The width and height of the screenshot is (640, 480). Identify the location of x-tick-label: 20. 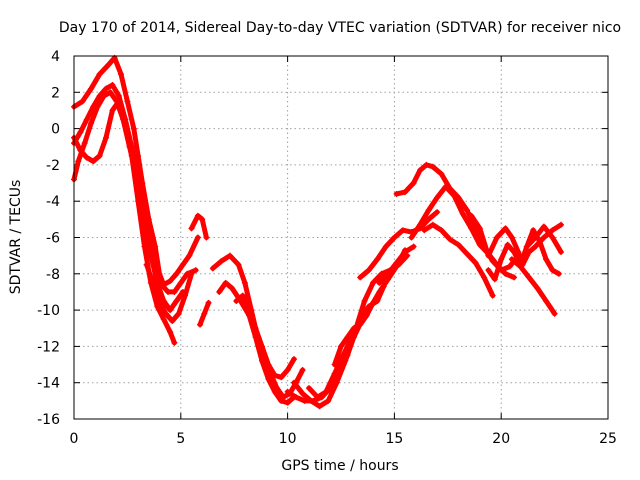
(501, 439).